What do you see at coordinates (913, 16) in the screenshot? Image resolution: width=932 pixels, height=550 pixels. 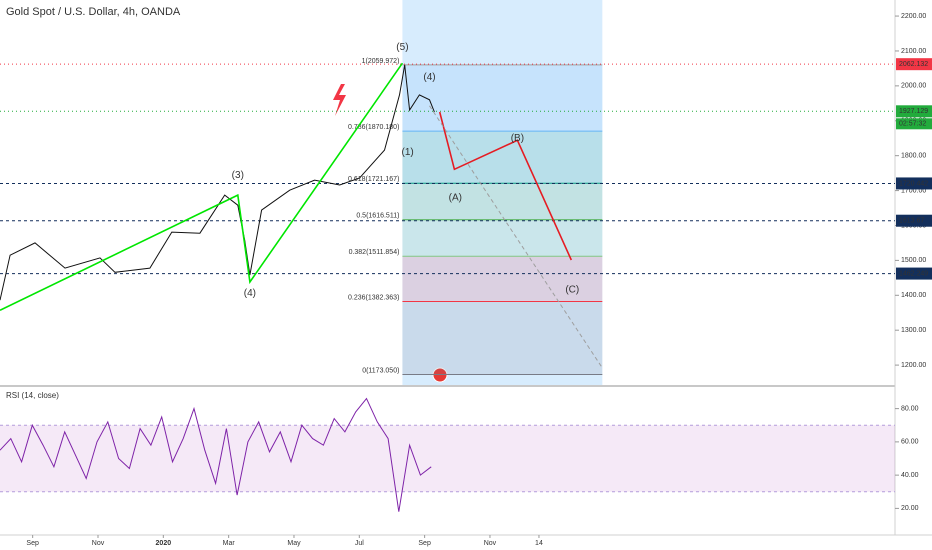 I see `y-tick-label: 2200.00` at bounding box center [913, 16].